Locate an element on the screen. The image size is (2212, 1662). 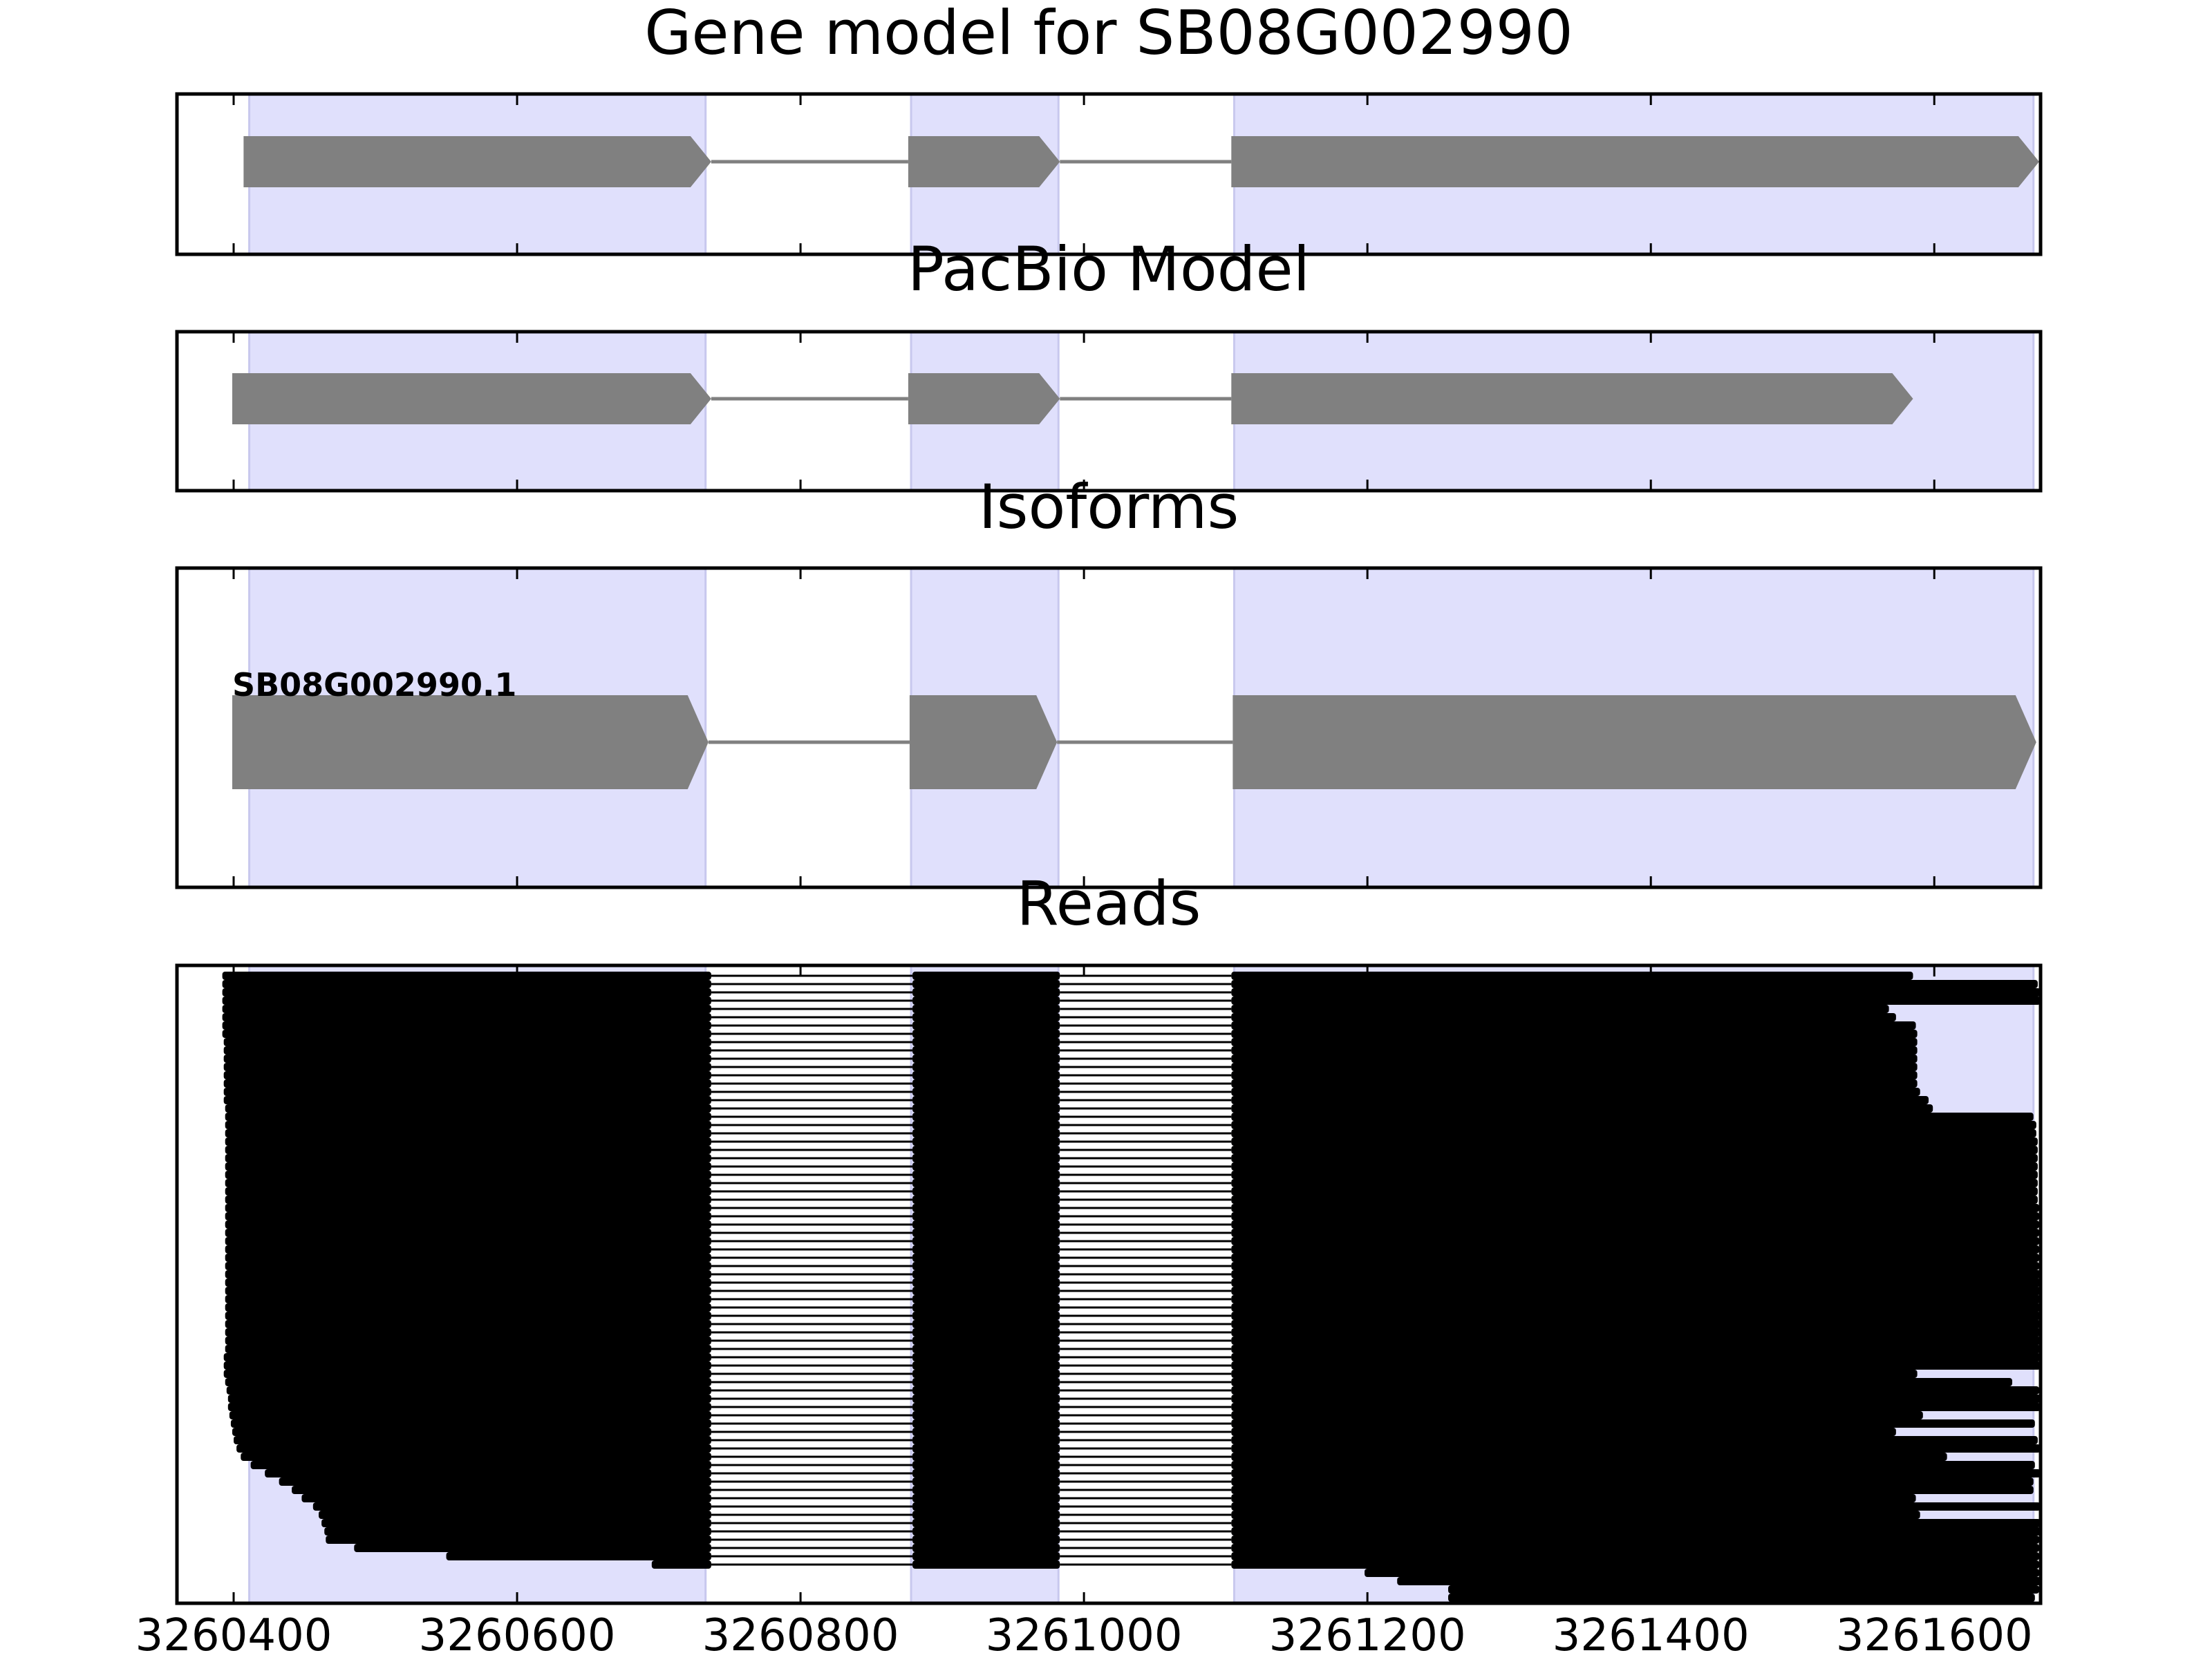
x-tick-label: 3260600 is located at coordinates (517, 1634).